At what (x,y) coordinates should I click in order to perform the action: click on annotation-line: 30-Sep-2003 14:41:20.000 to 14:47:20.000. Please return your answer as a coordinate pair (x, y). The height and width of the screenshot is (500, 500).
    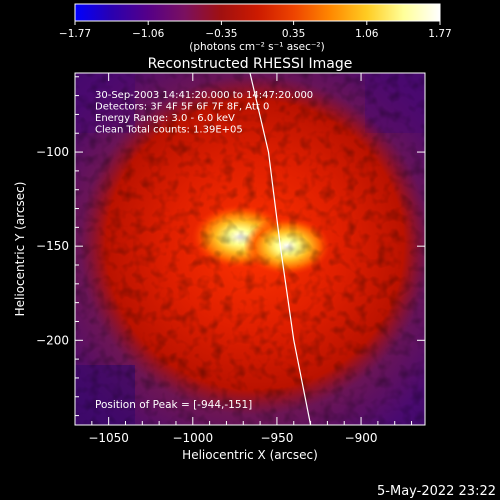
    Looking at the image, I should click on (204, 95).